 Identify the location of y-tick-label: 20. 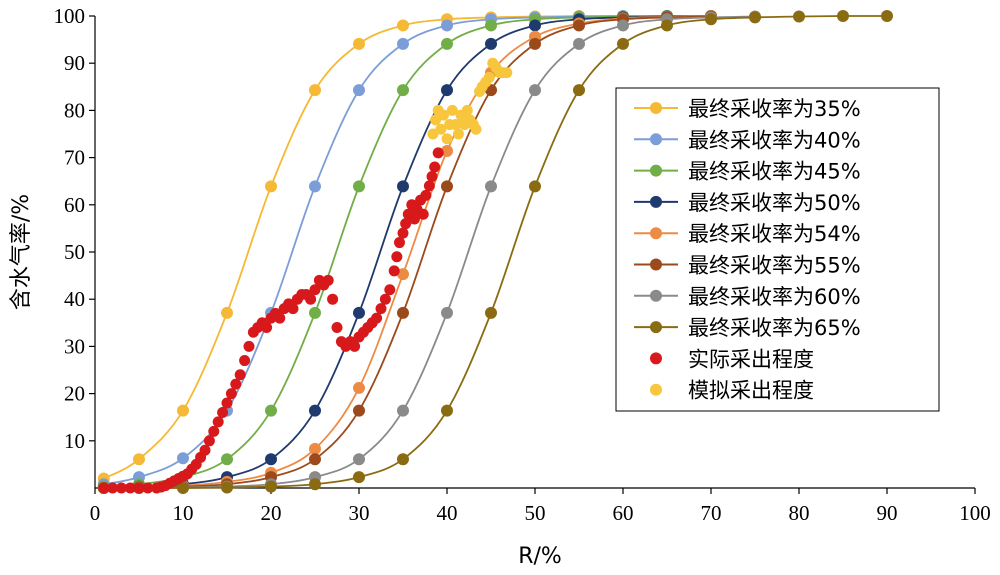
(74, 394).